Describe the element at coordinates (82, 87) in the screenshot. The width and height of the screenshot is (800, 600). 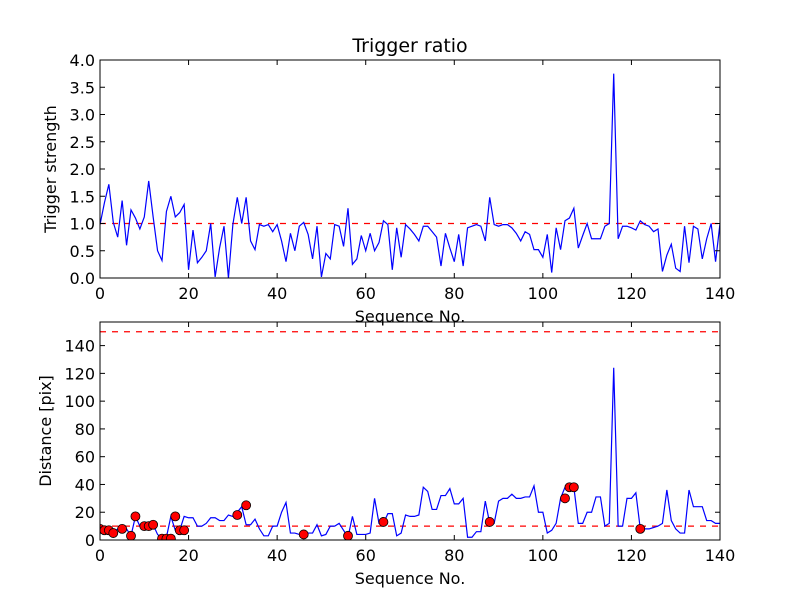
I see `y-tick-label: 3.5` at that location.